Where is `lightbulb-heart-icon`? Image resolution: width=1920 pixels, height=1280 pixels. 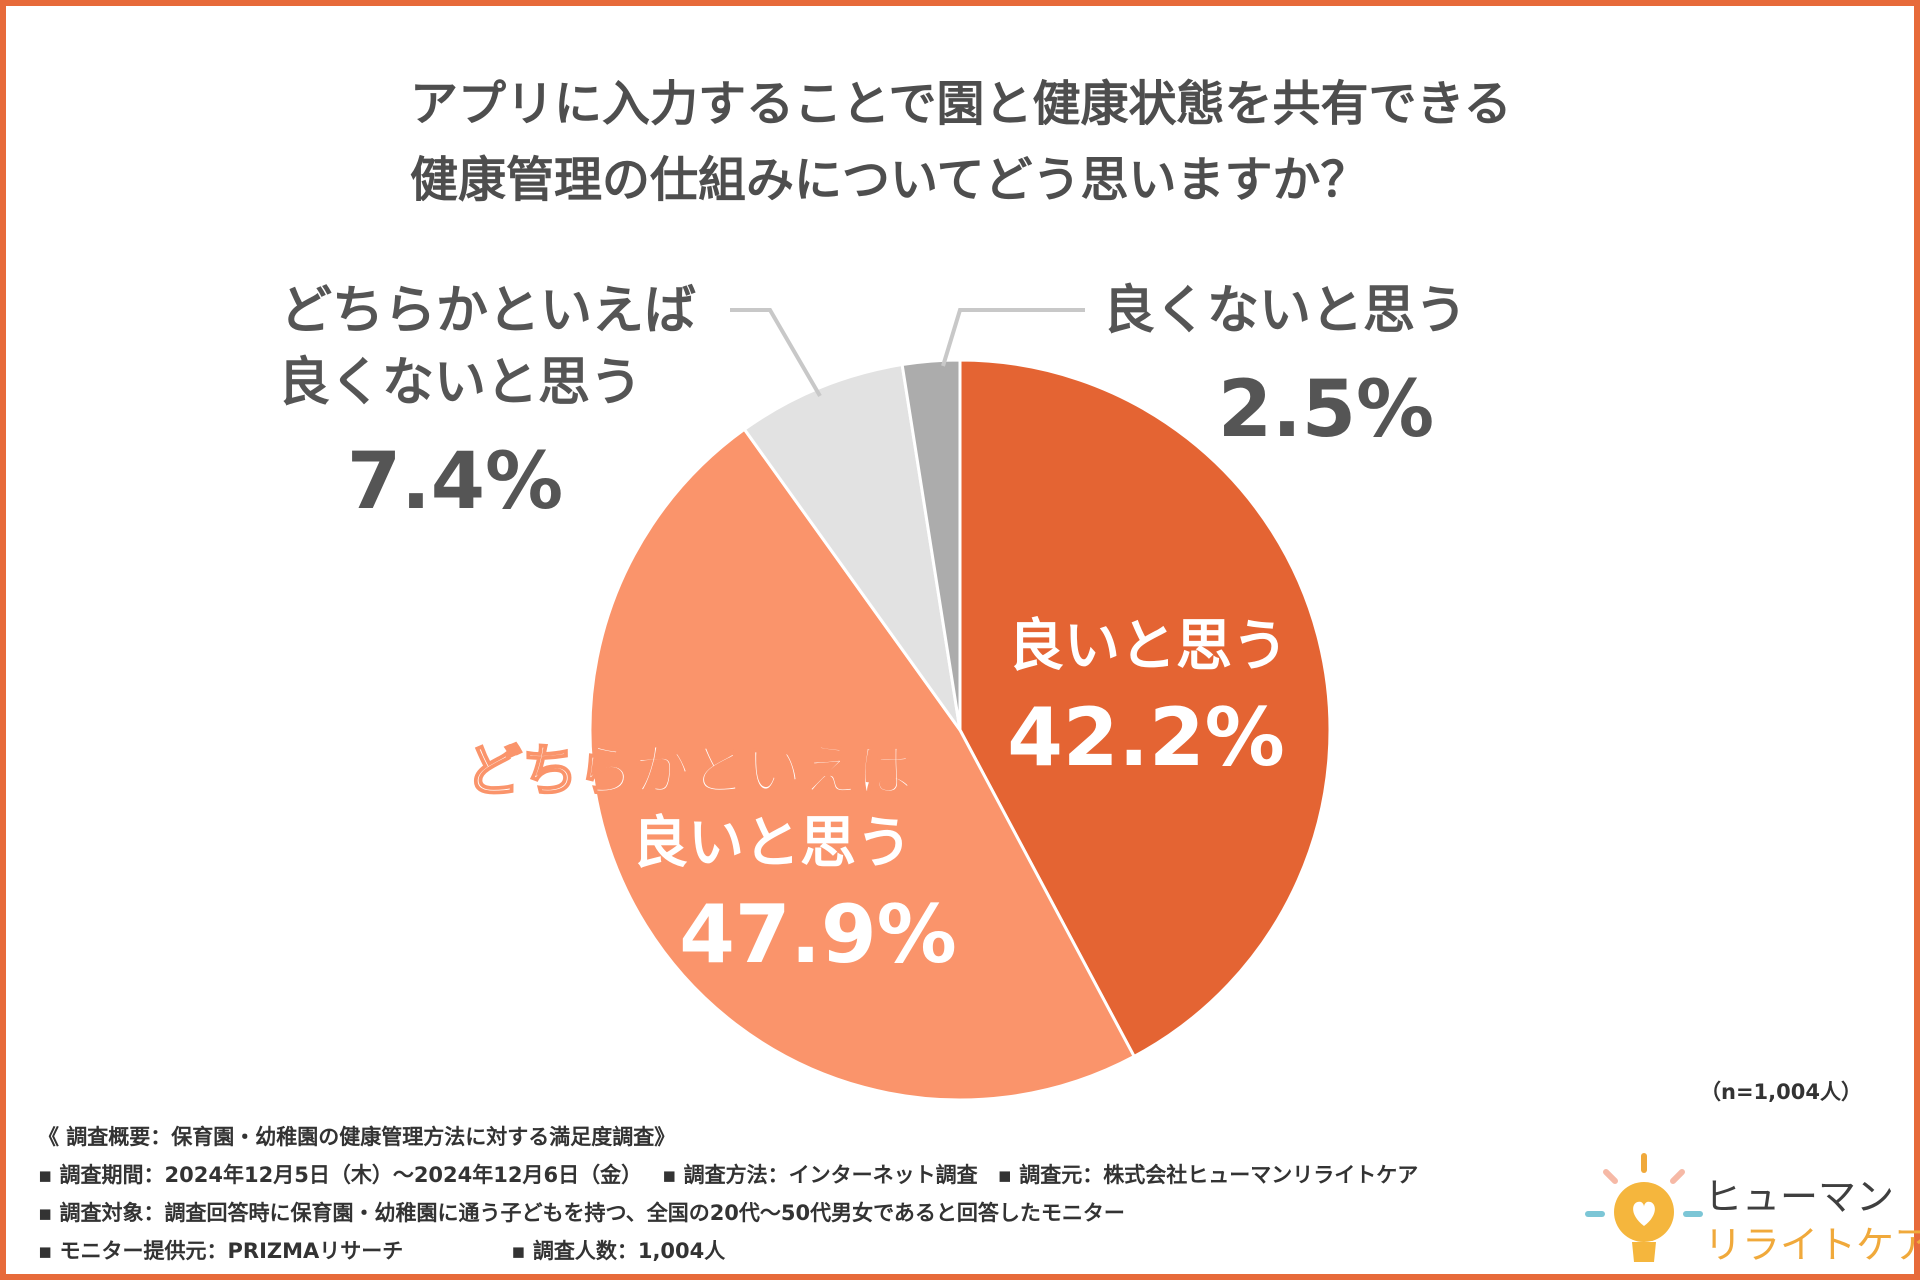
lightbulb-heart-icon is located at coordinates (1644, 1207).